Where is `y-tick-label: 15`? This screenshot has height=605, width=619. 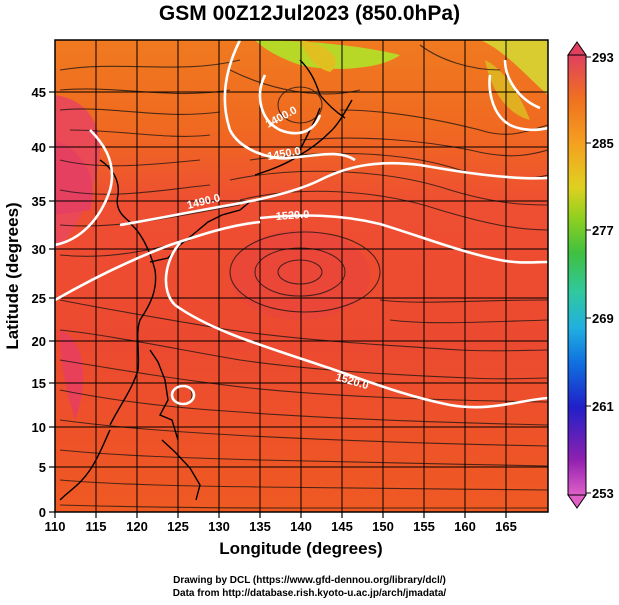
y-tick-label: 15 is located at coordinates (39, 383).